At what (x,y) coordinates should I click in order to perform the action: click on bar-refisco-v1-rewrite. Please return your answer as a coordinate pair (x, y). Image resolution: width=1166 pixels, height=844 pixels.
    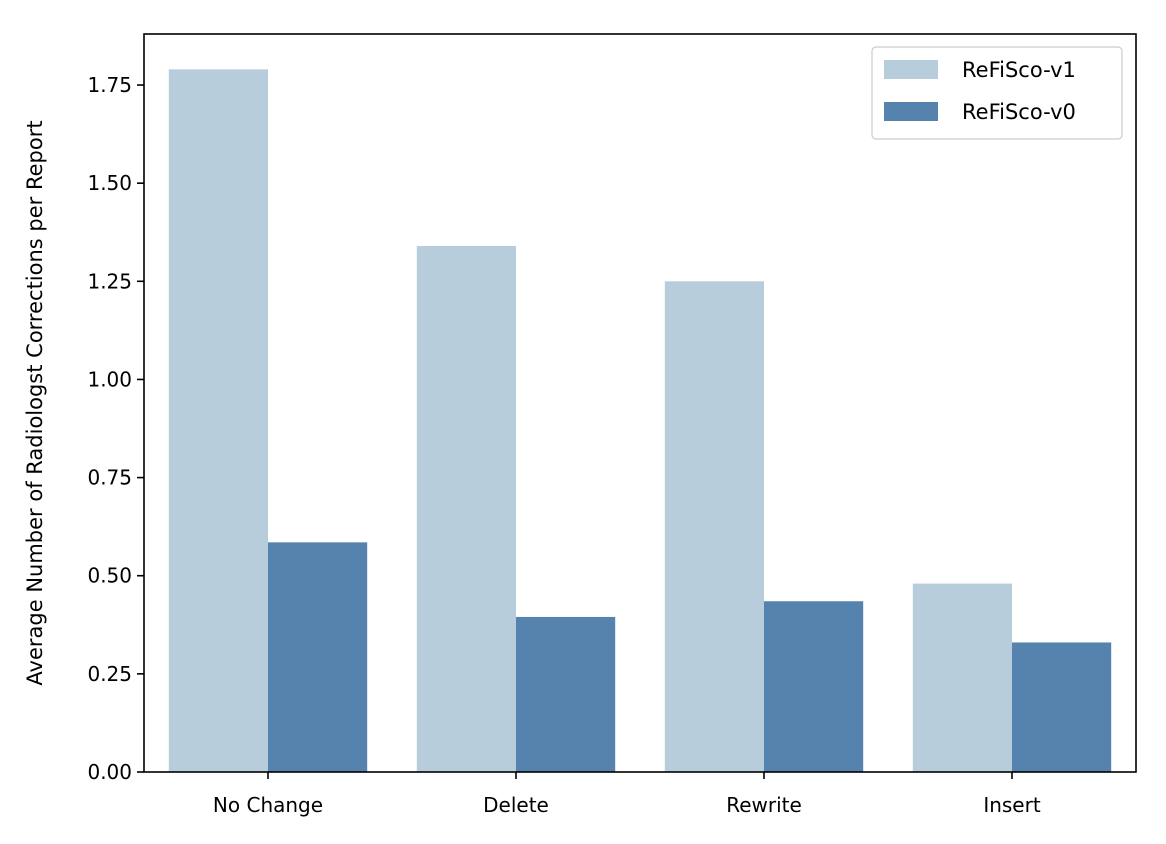
    Looking at the image, I should click on (714, 526).